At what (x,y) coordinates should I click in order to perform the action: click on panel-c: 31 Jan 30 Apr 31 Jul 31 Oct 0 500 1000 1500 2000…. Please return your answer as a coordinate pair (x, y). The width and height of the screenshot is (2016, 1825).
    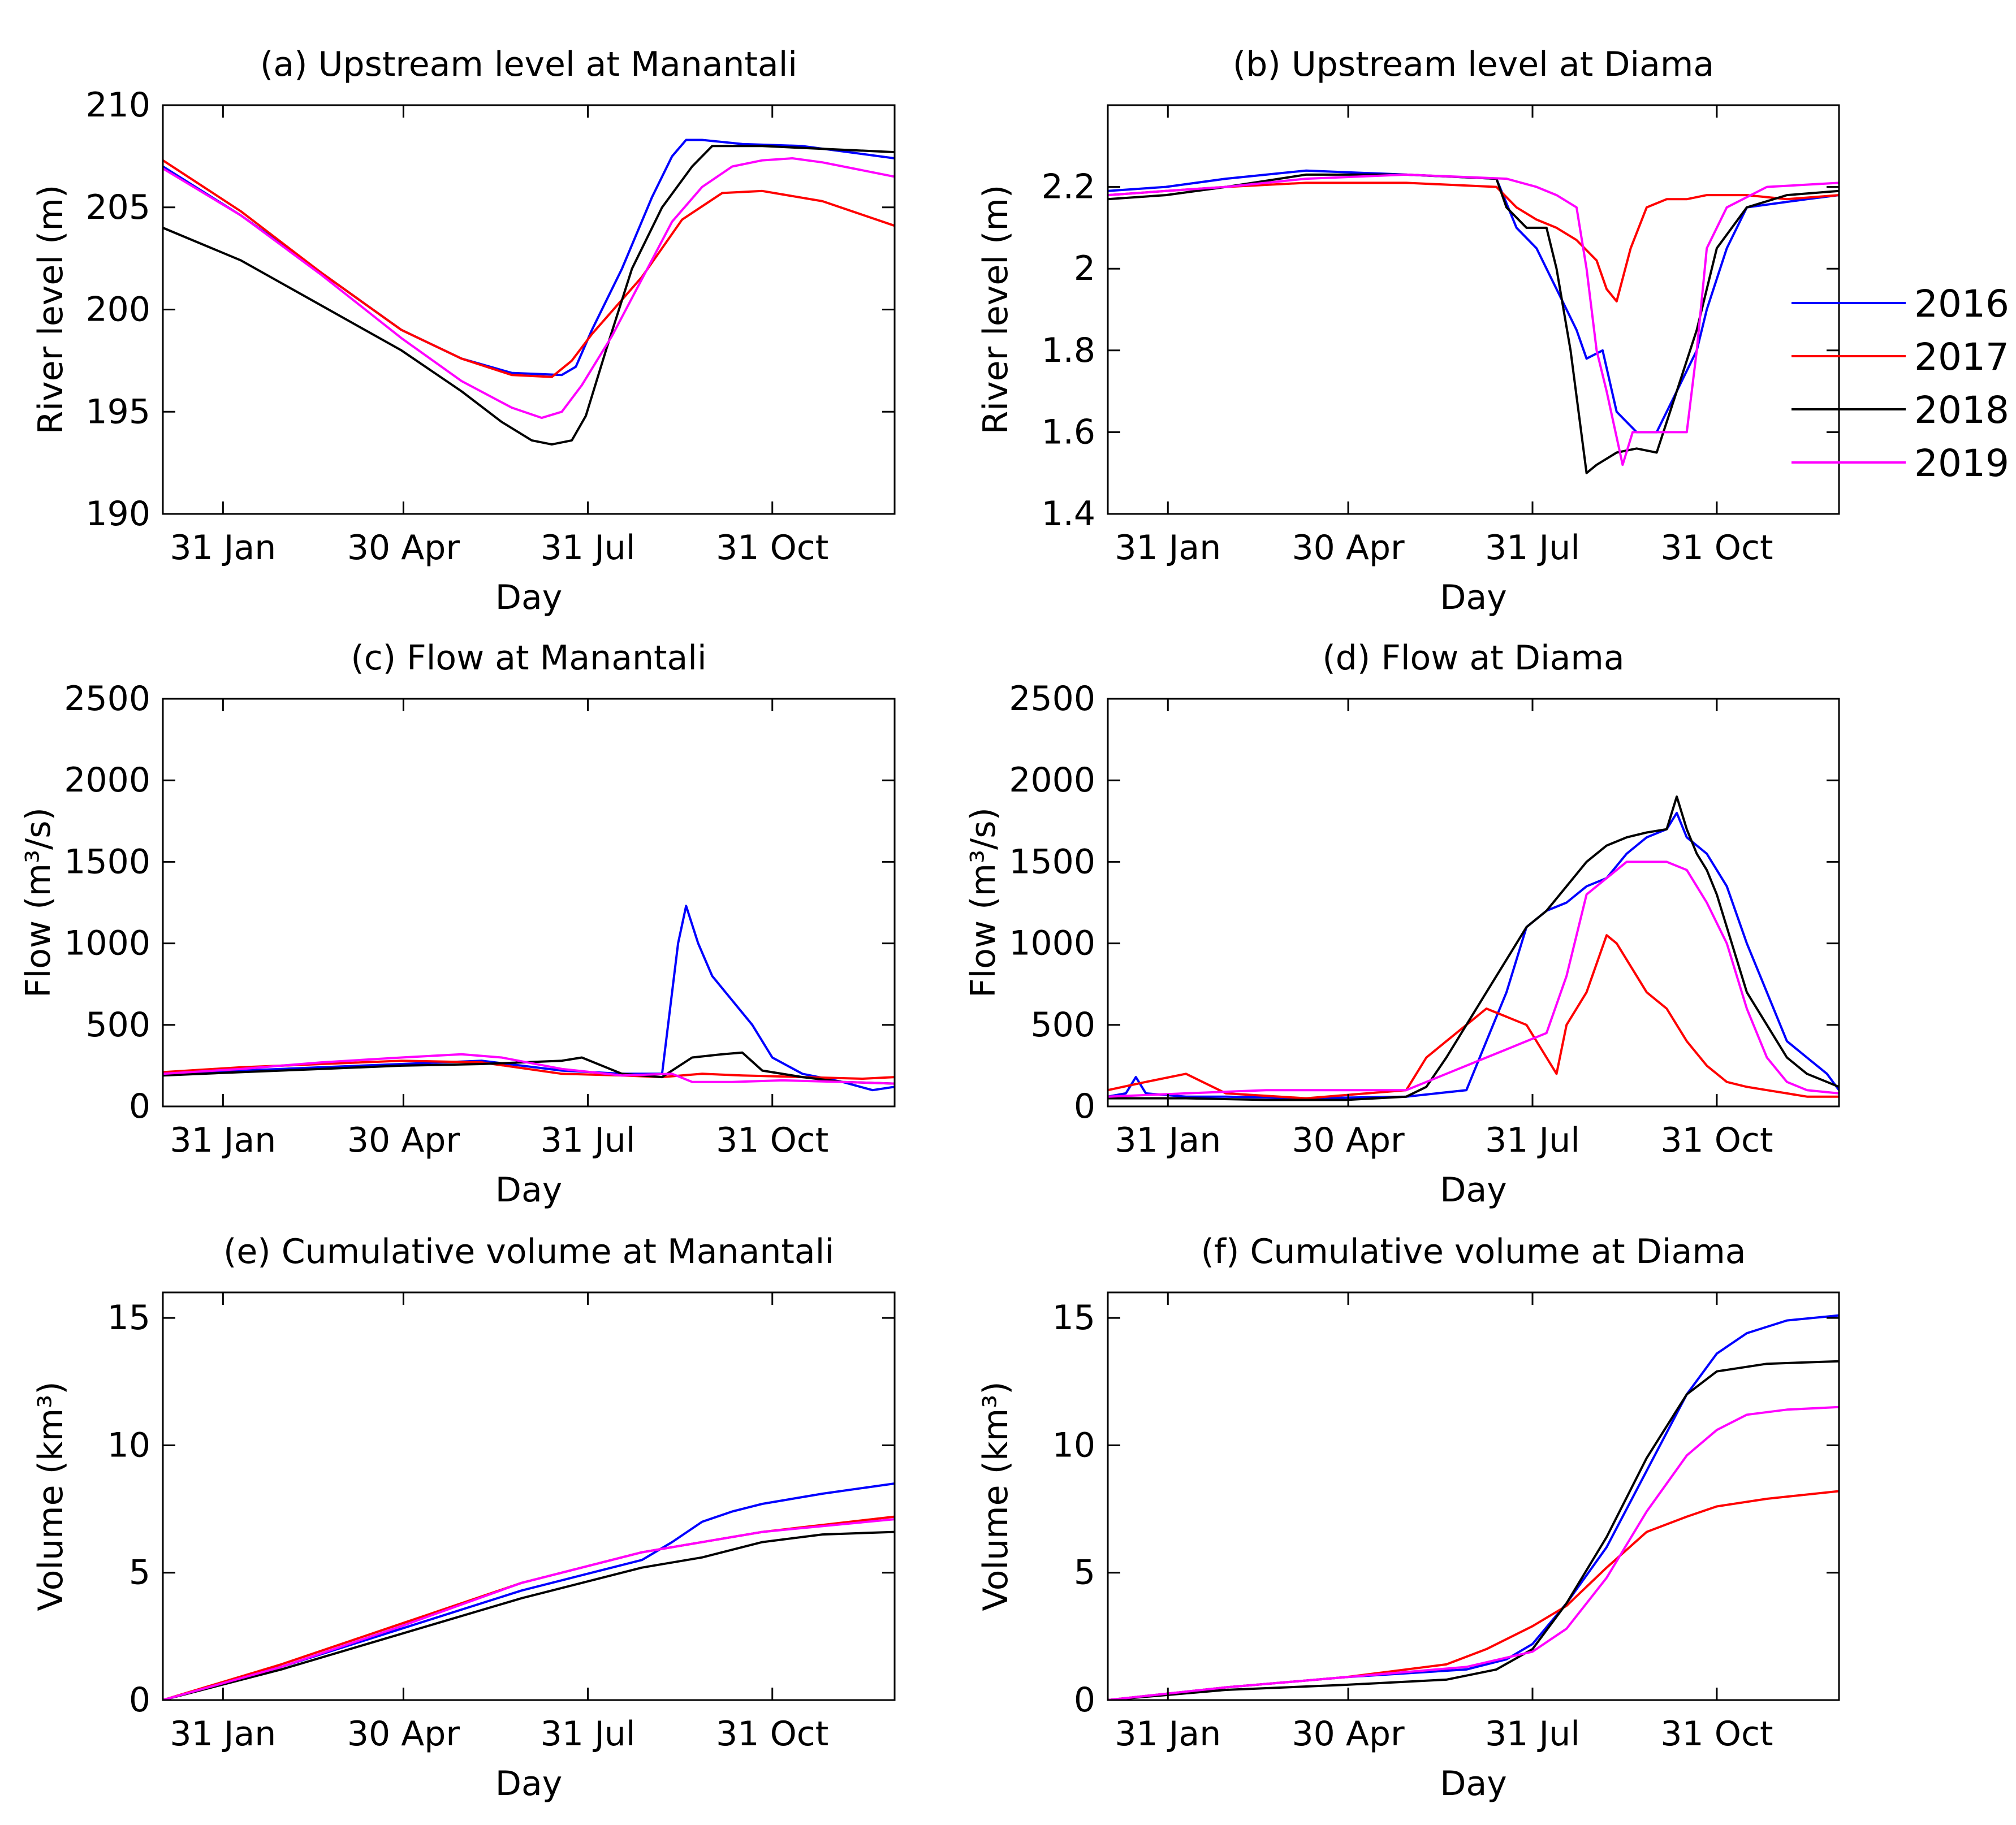
    Looking at the image, I should click on (457, 924).